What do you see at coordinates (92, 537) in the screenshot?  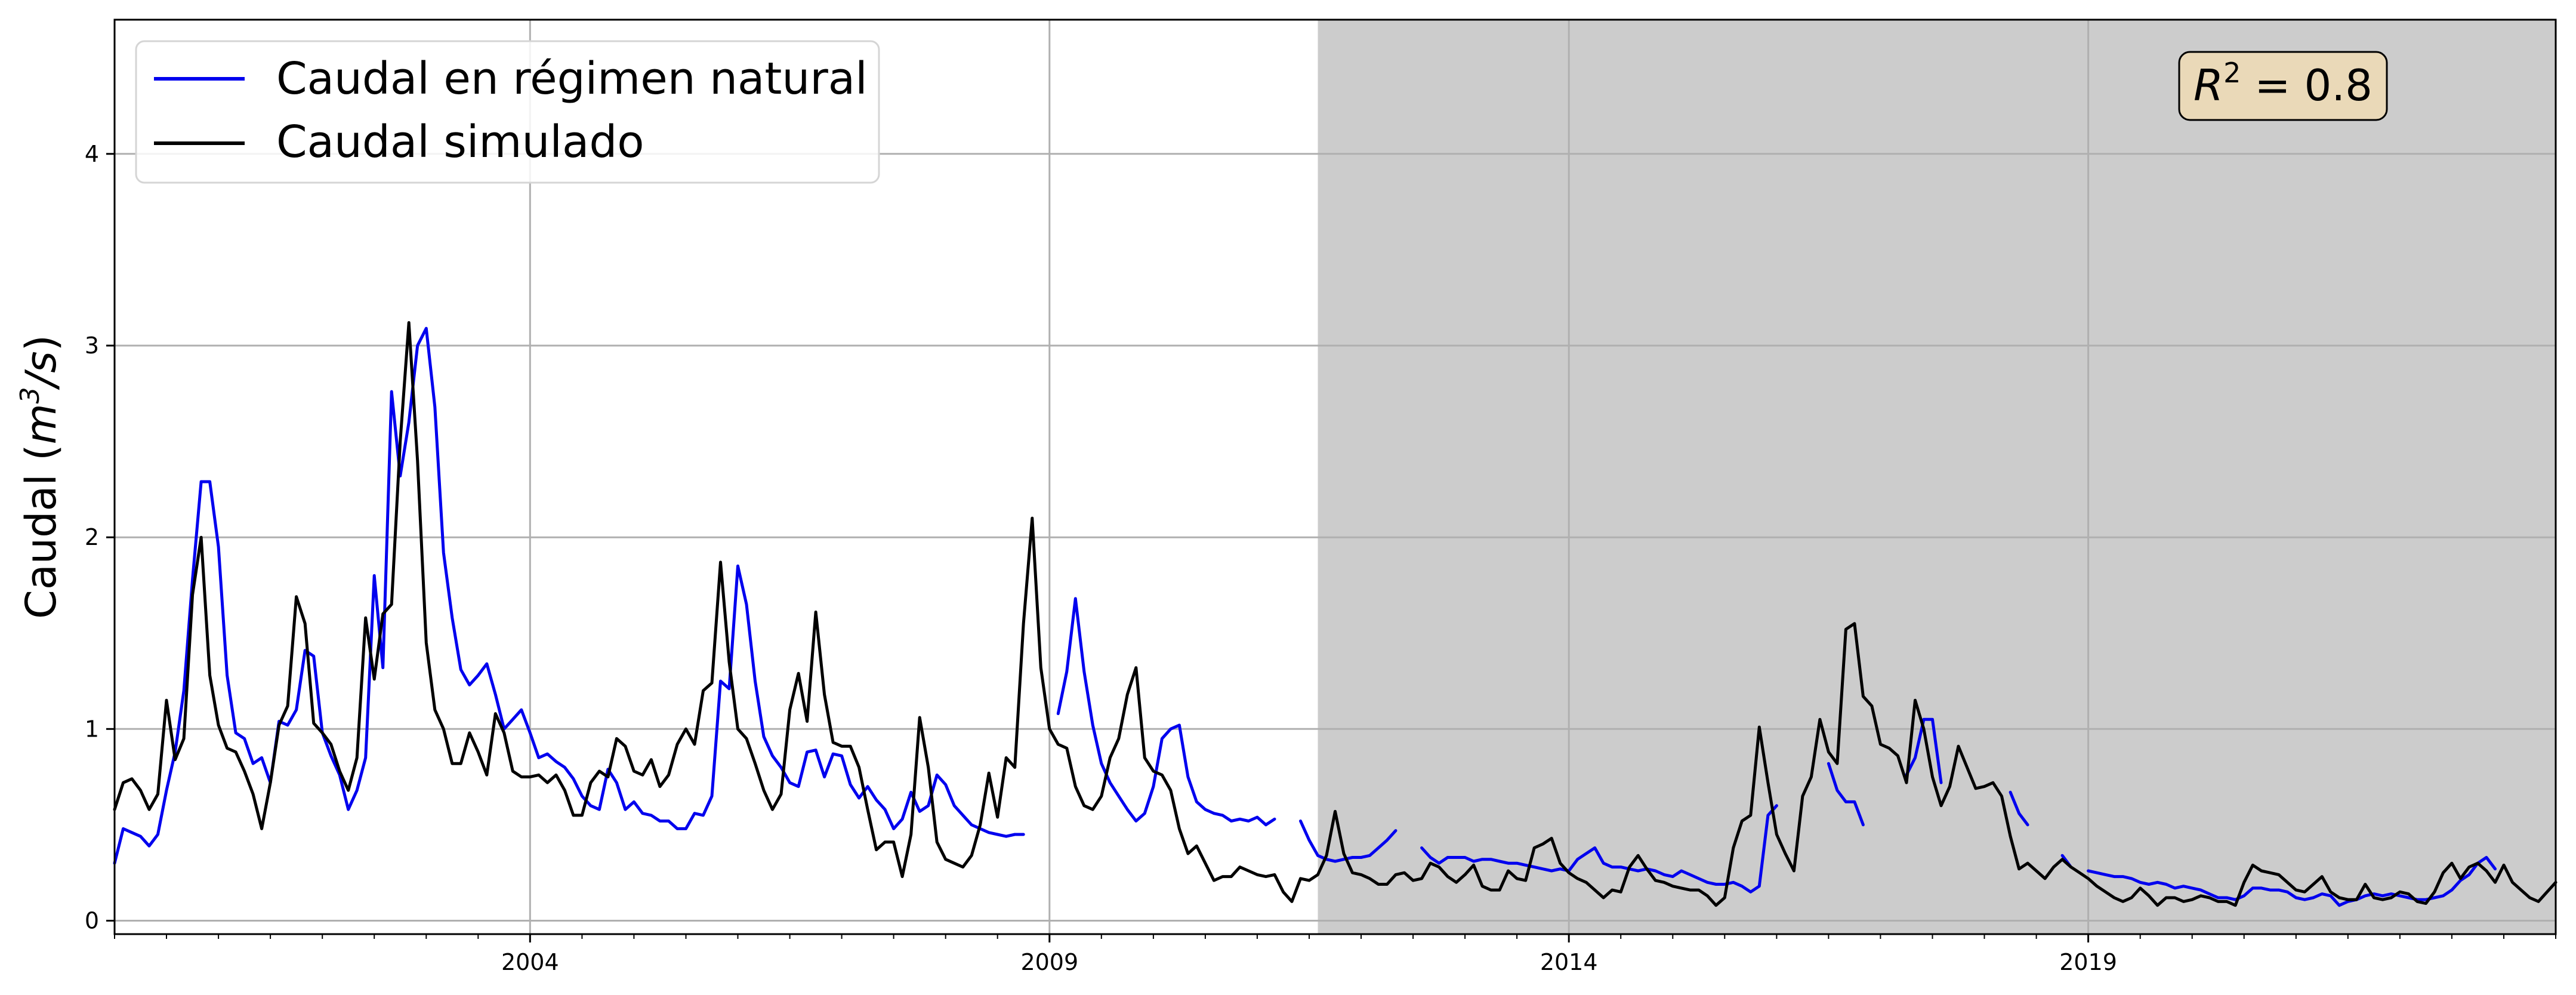 I see `y-tick-label-2: 2` at bounding box center [92, 537].